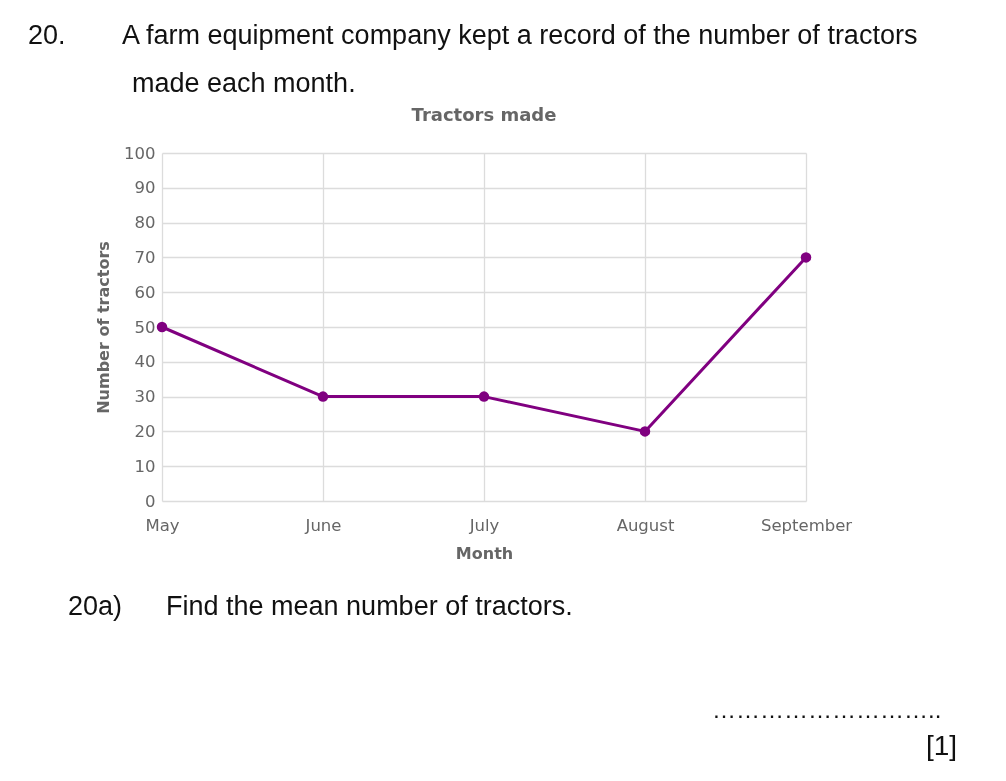  Describe the element at coordinates (369, 606) in the screenshot. I see `text: Find the mean number of tractors.` at that location.